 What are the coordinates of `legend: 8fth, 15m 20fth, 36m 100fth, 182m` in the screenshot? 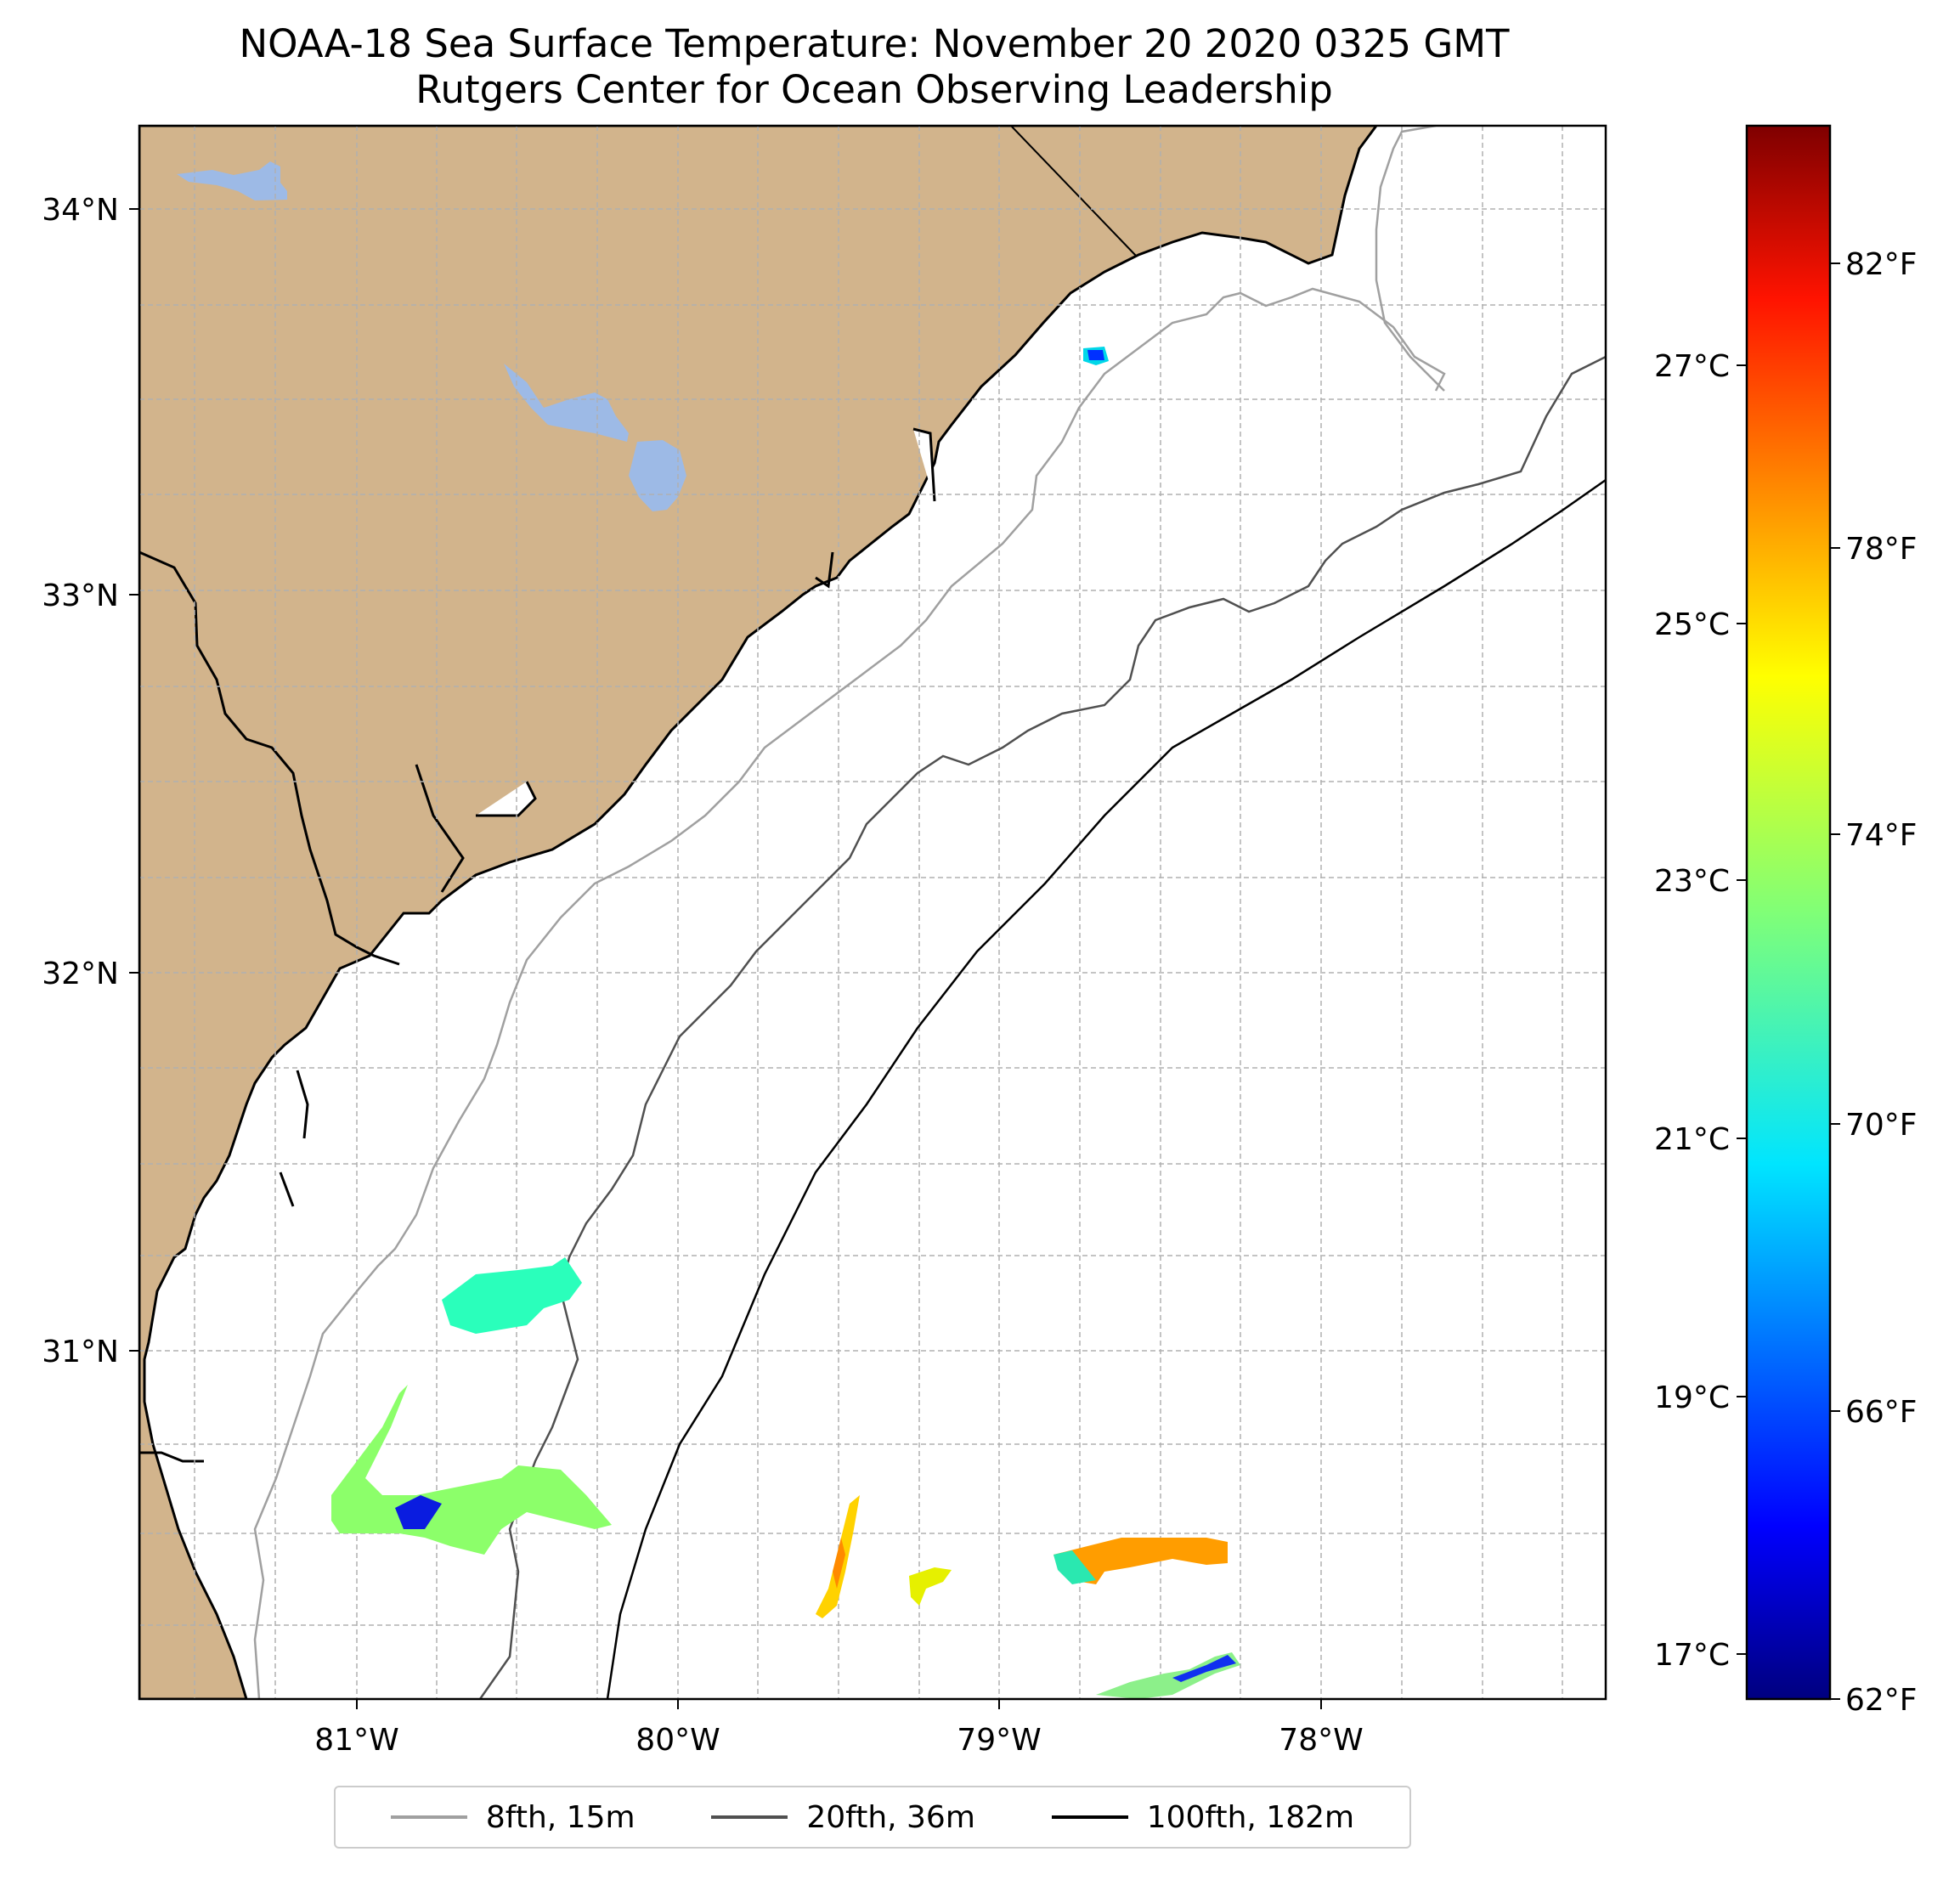 It's located at (873, 1818).